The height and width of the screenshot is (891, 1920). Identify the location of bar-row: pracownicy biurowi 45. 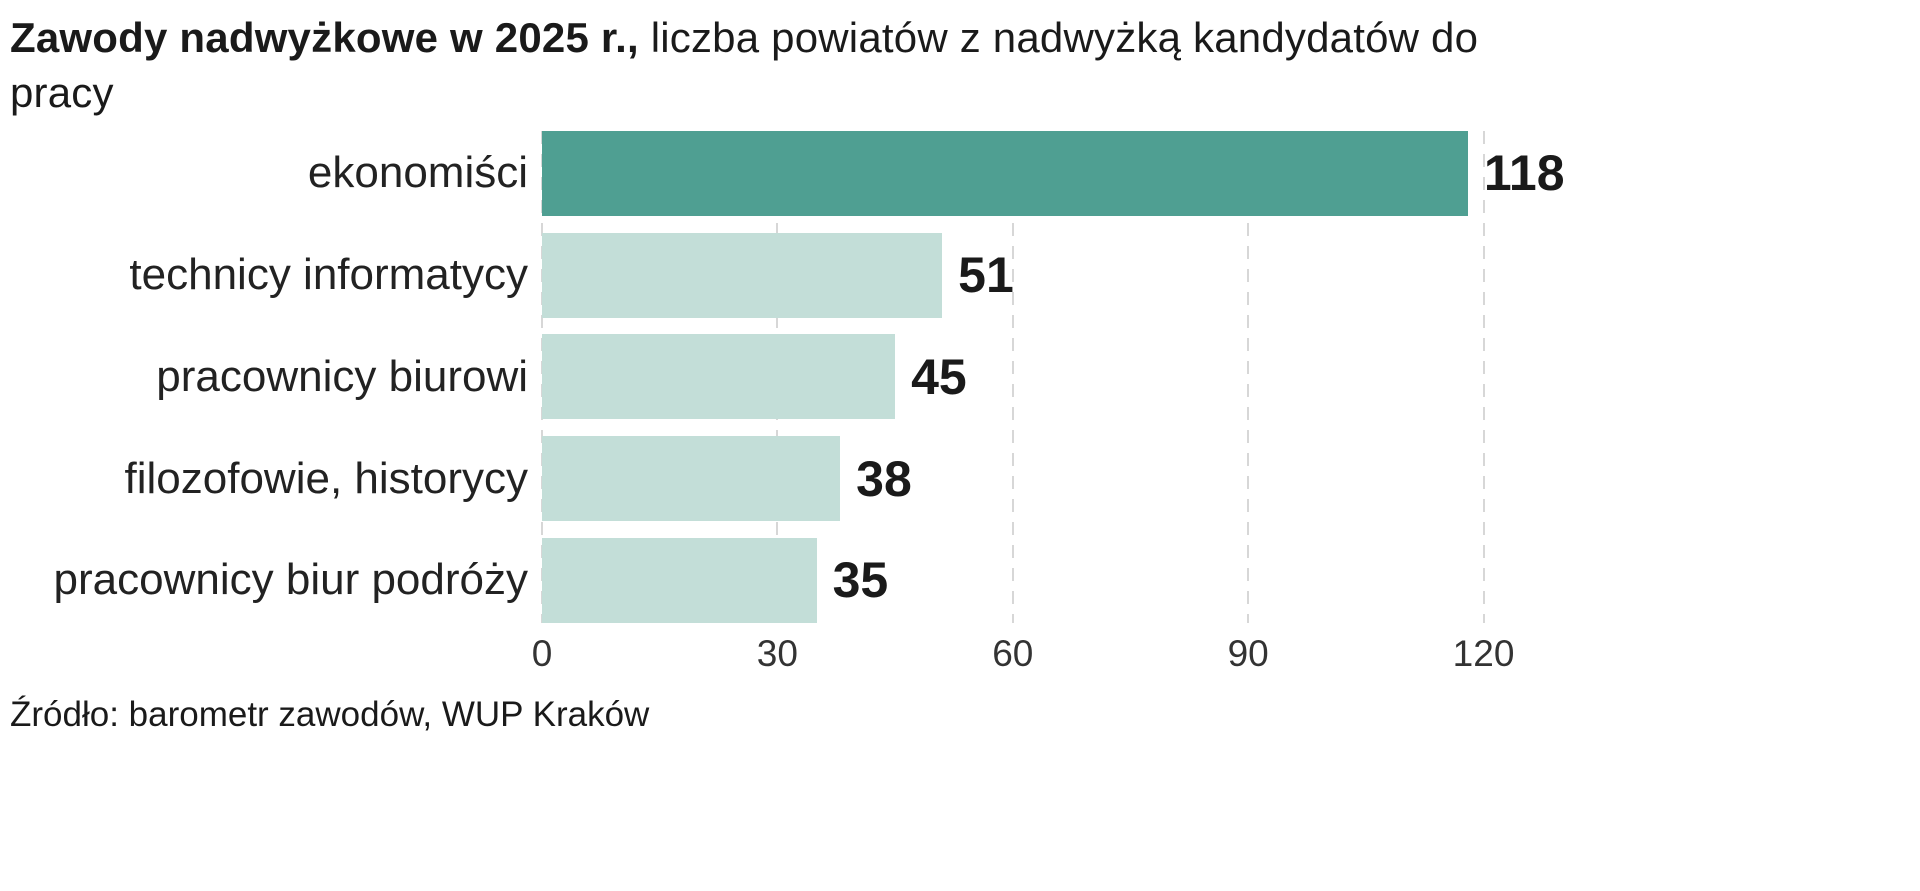
(790, 377).